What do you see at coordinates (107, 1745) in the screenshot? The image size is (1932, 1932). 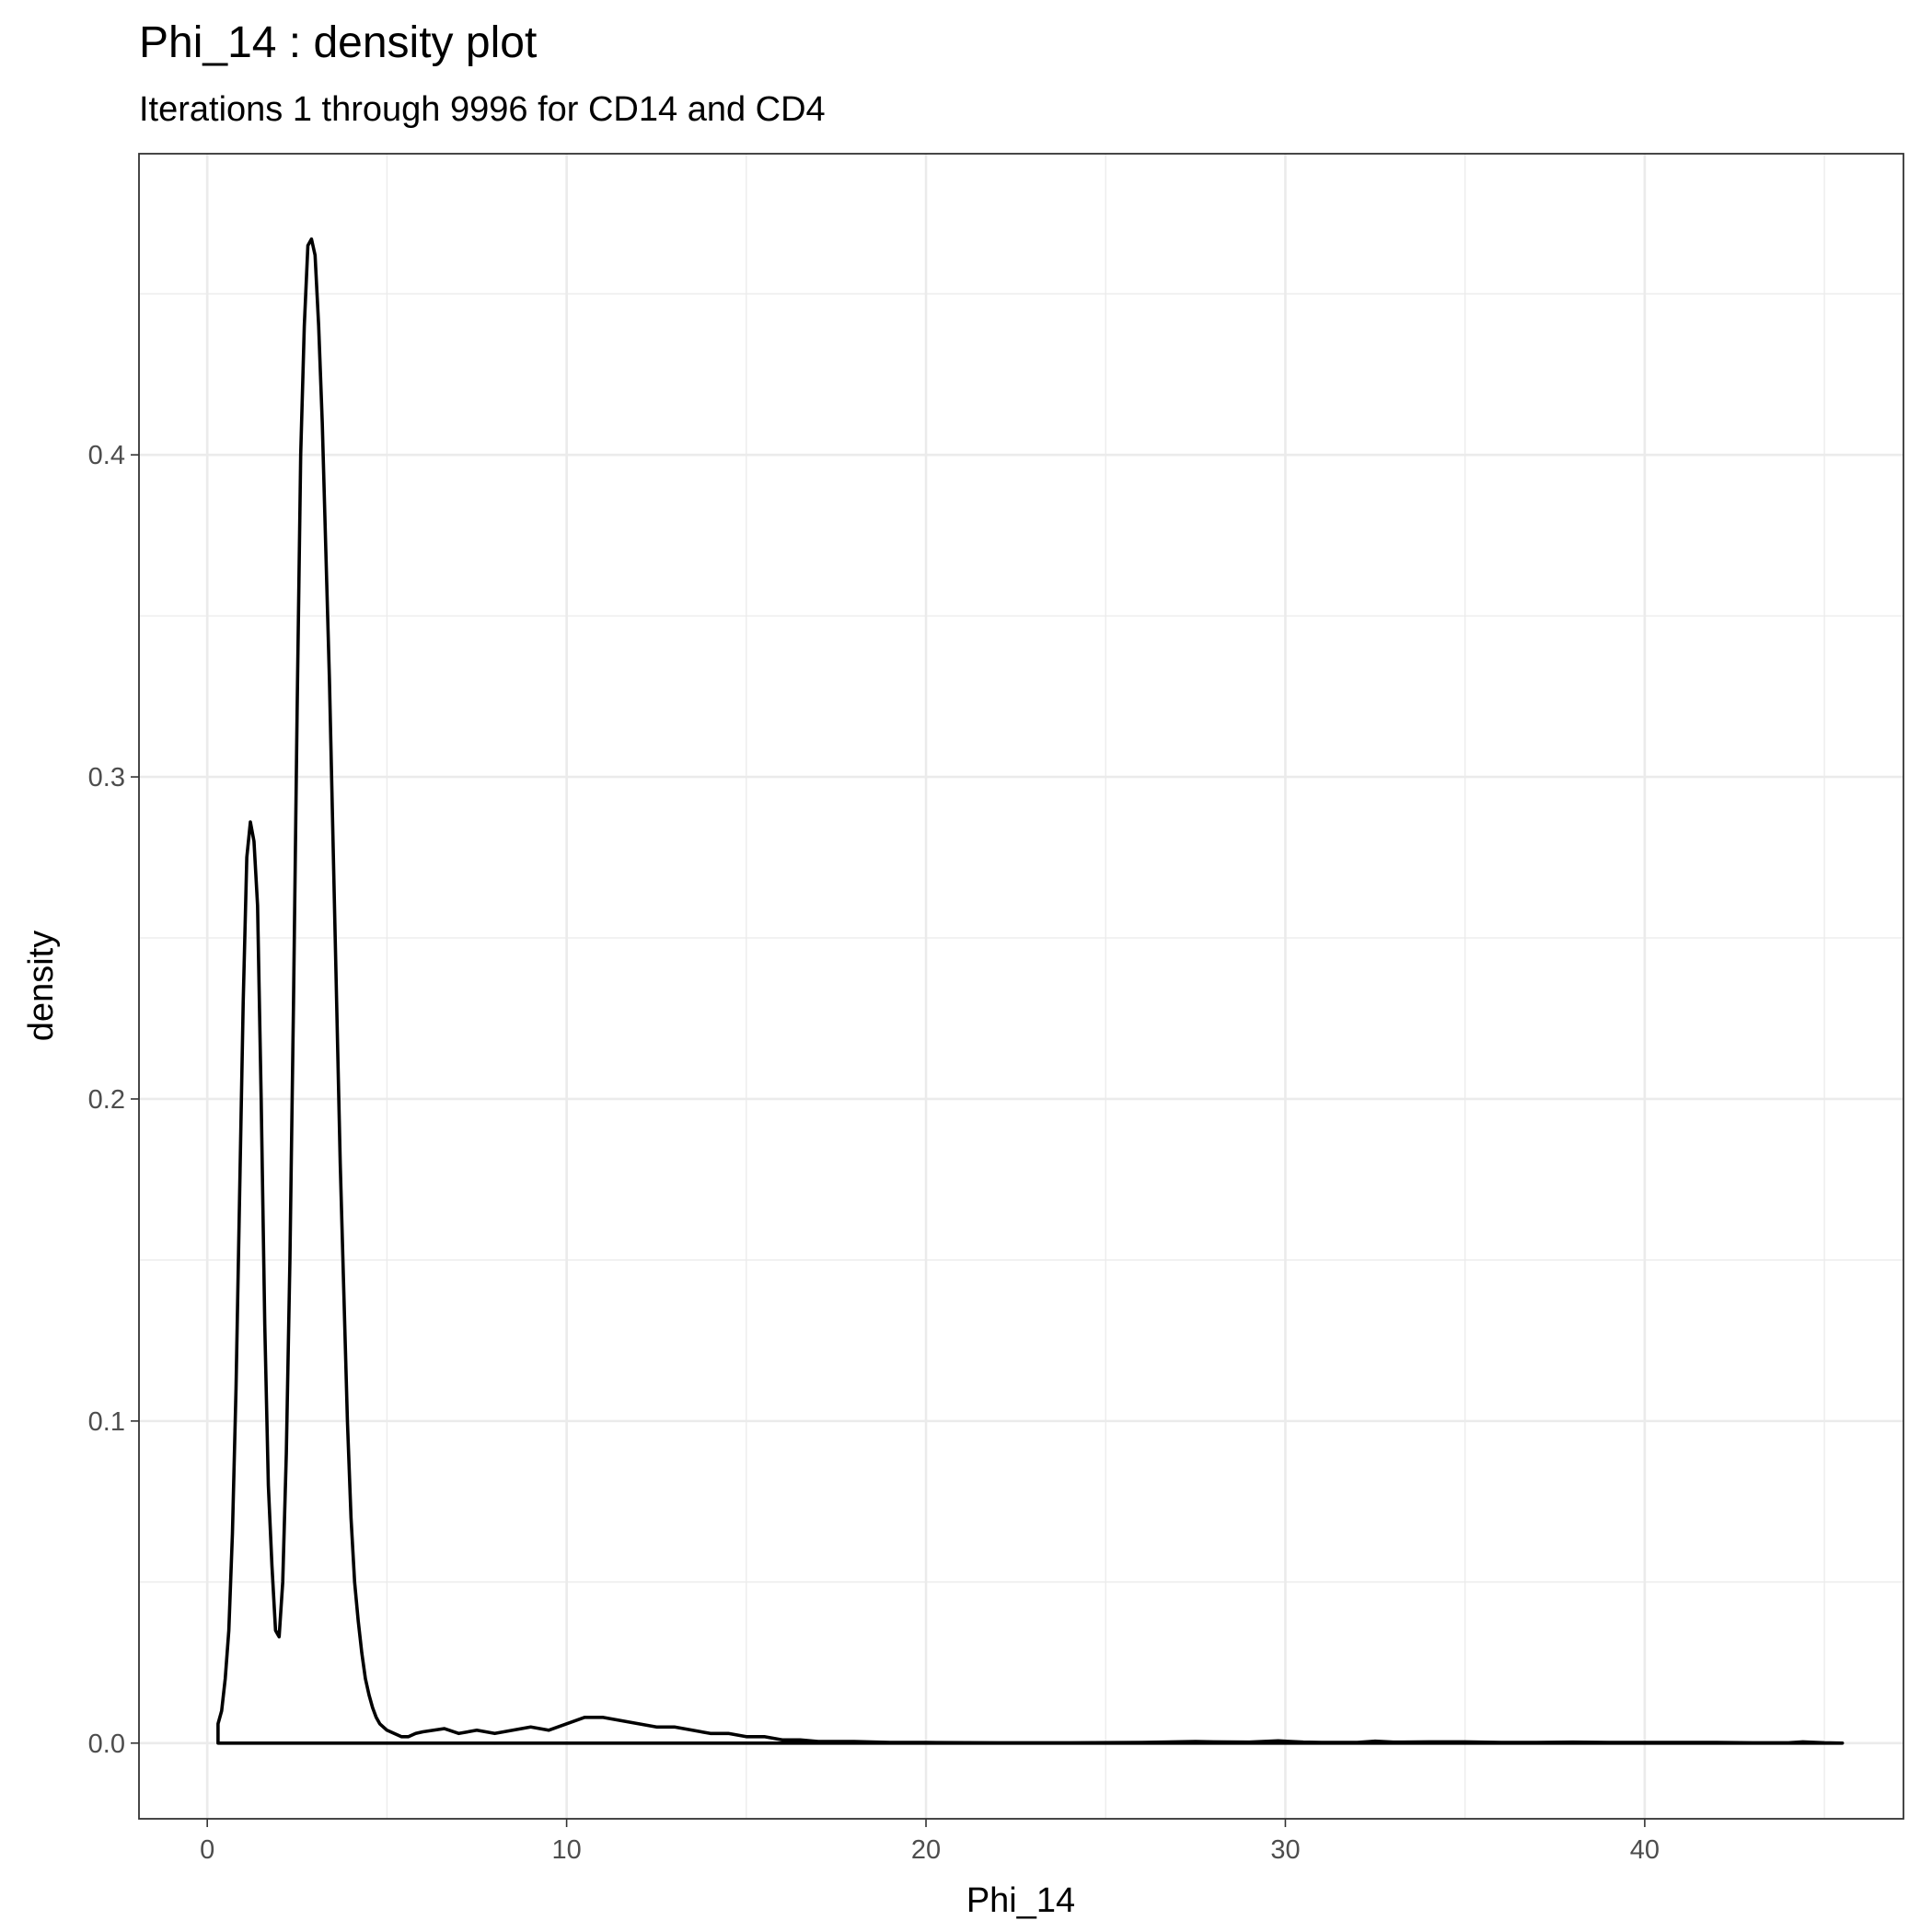 I see `y-tick-label: 0.0` at bounding box center [107, 1745].